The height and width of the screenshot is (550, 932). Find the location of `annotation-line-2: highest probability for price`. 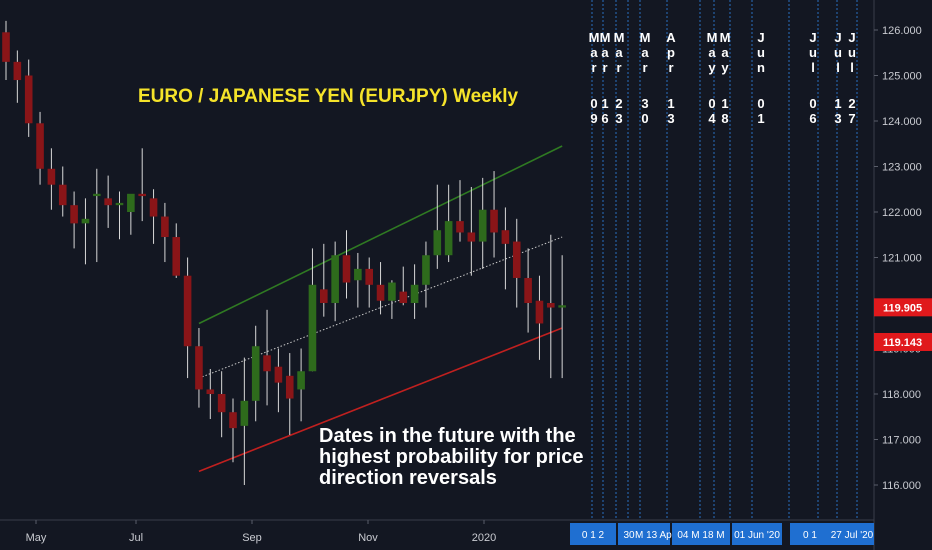

annotation-line-2: highest probability for price is located at coordinates (451, 457).